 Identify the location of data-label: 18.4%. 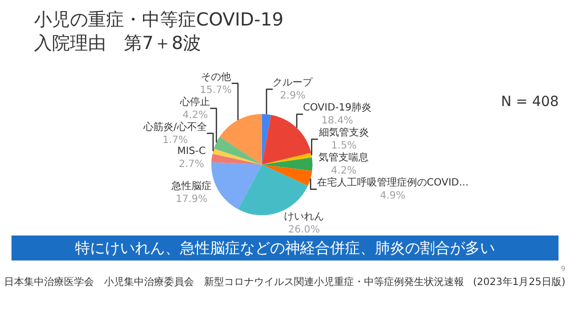
(337, 121).